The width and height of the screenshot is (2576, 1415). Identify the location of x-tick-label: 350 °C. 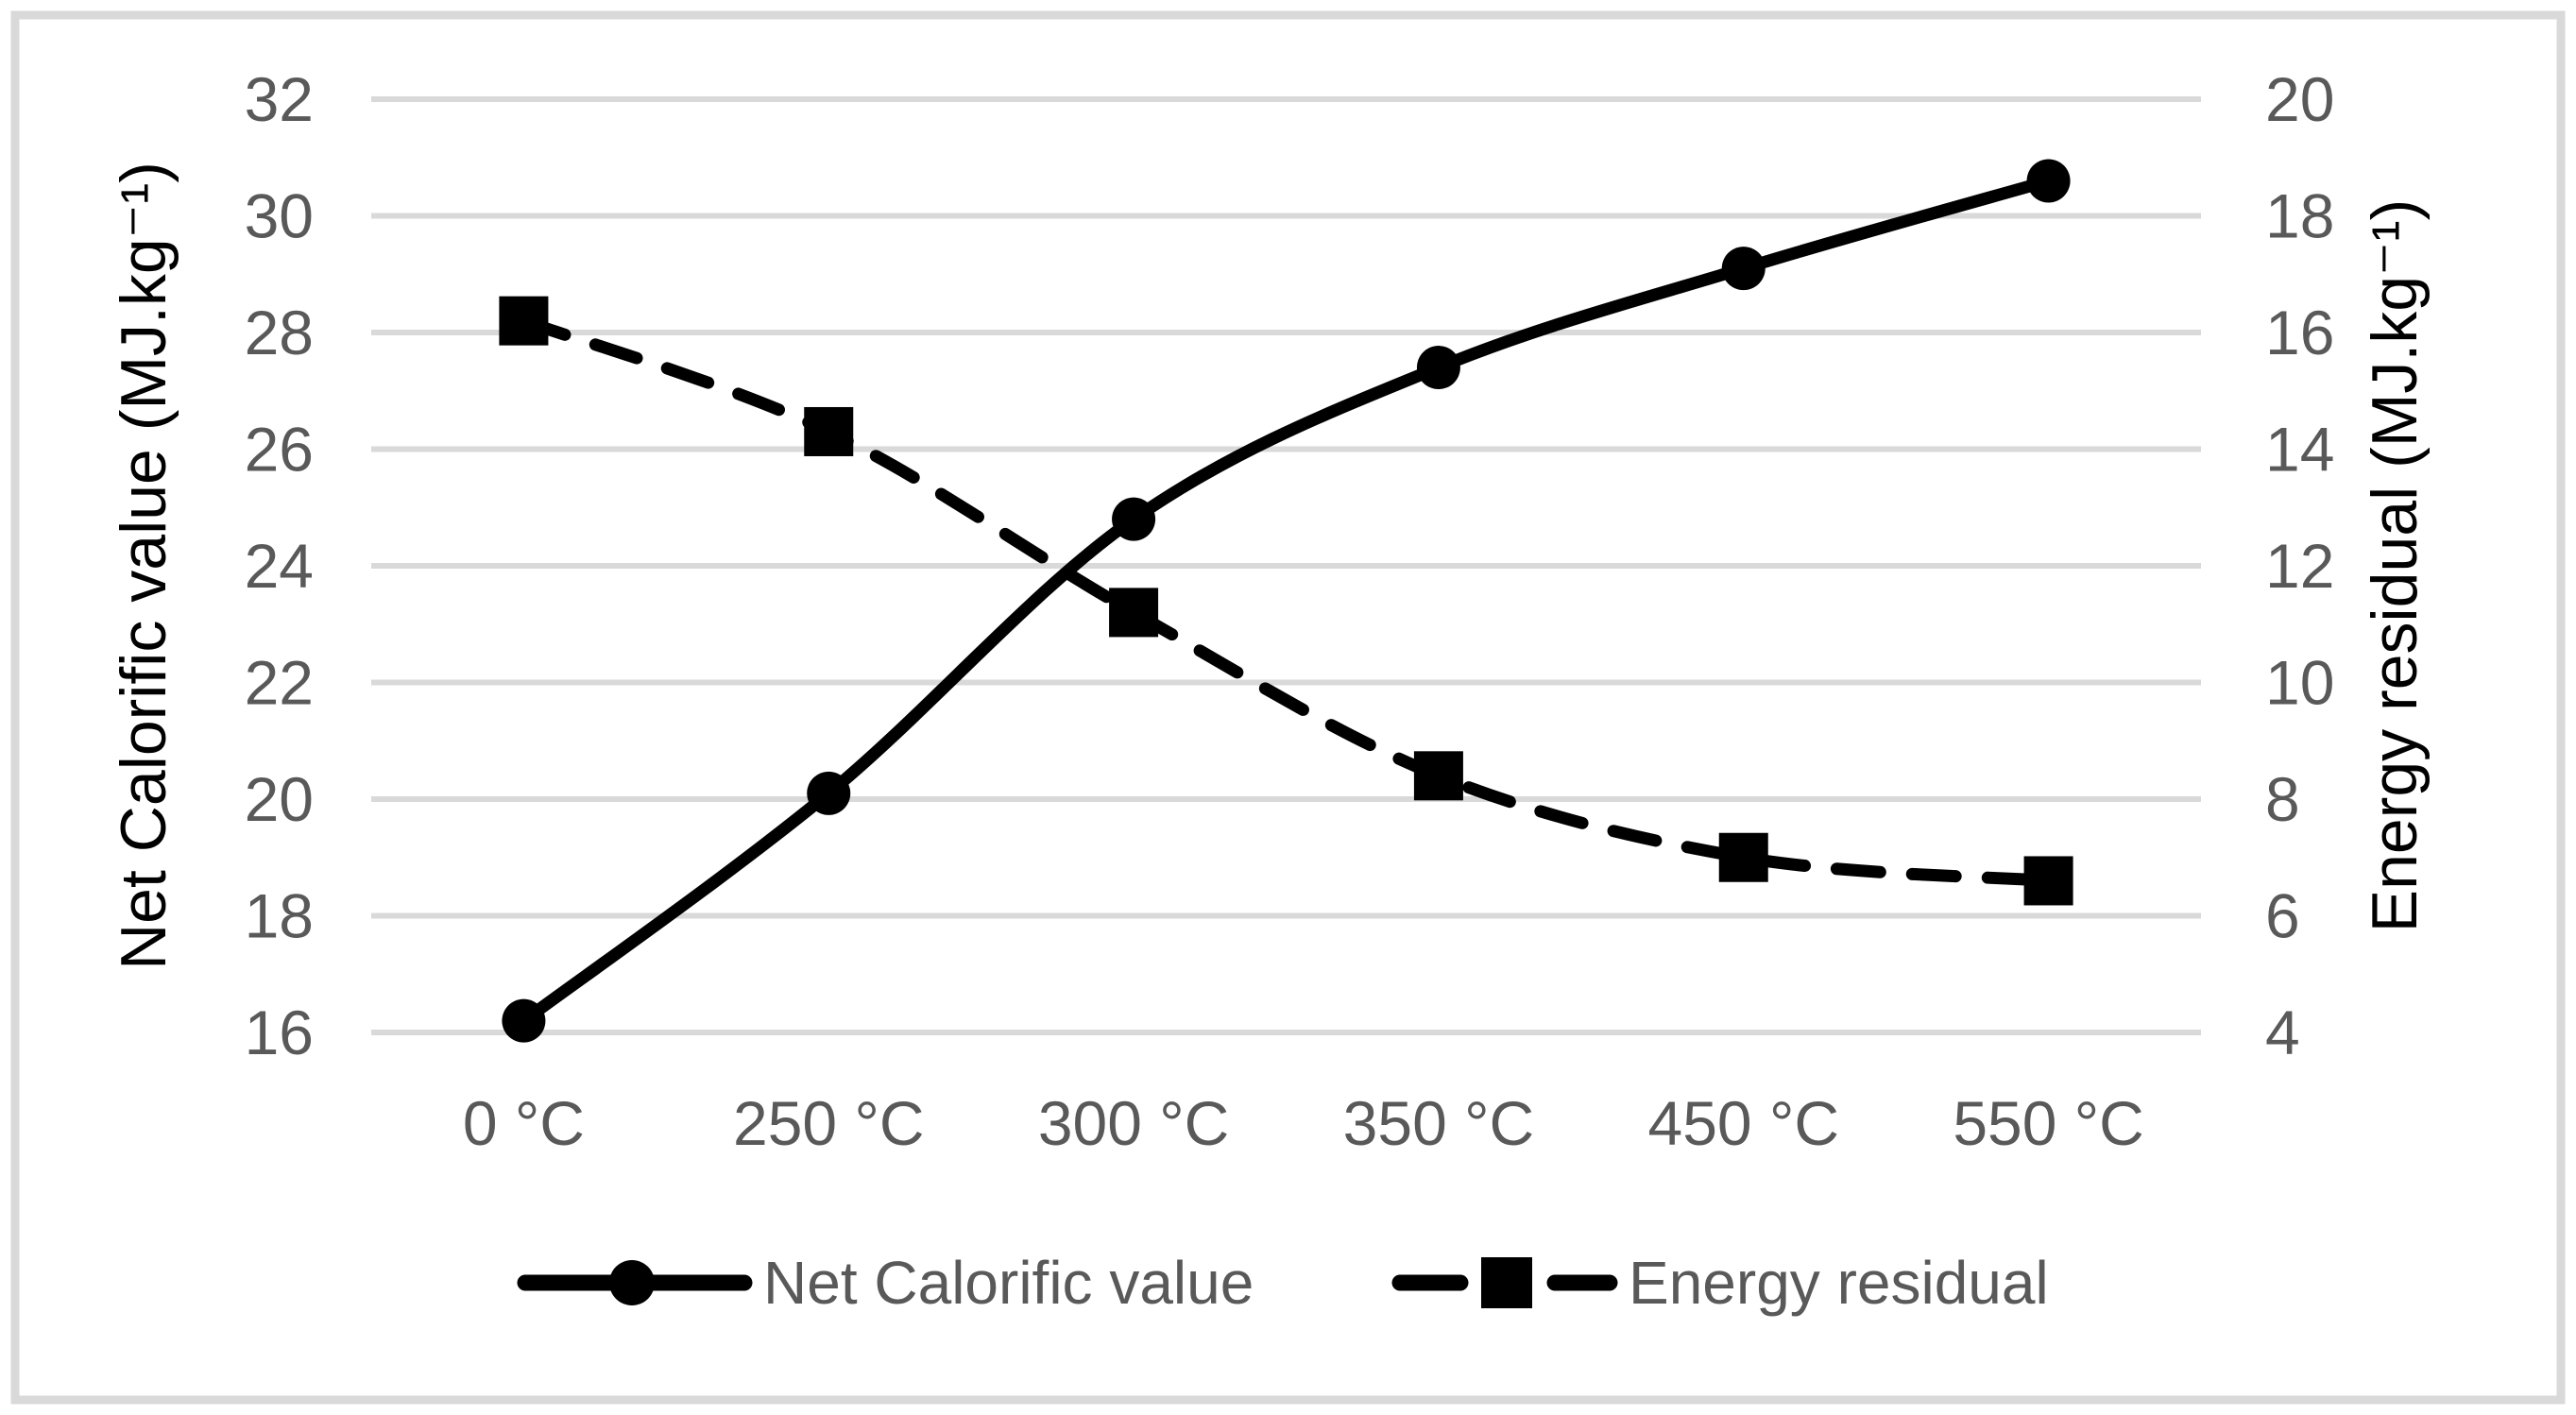
(1439, 1123).